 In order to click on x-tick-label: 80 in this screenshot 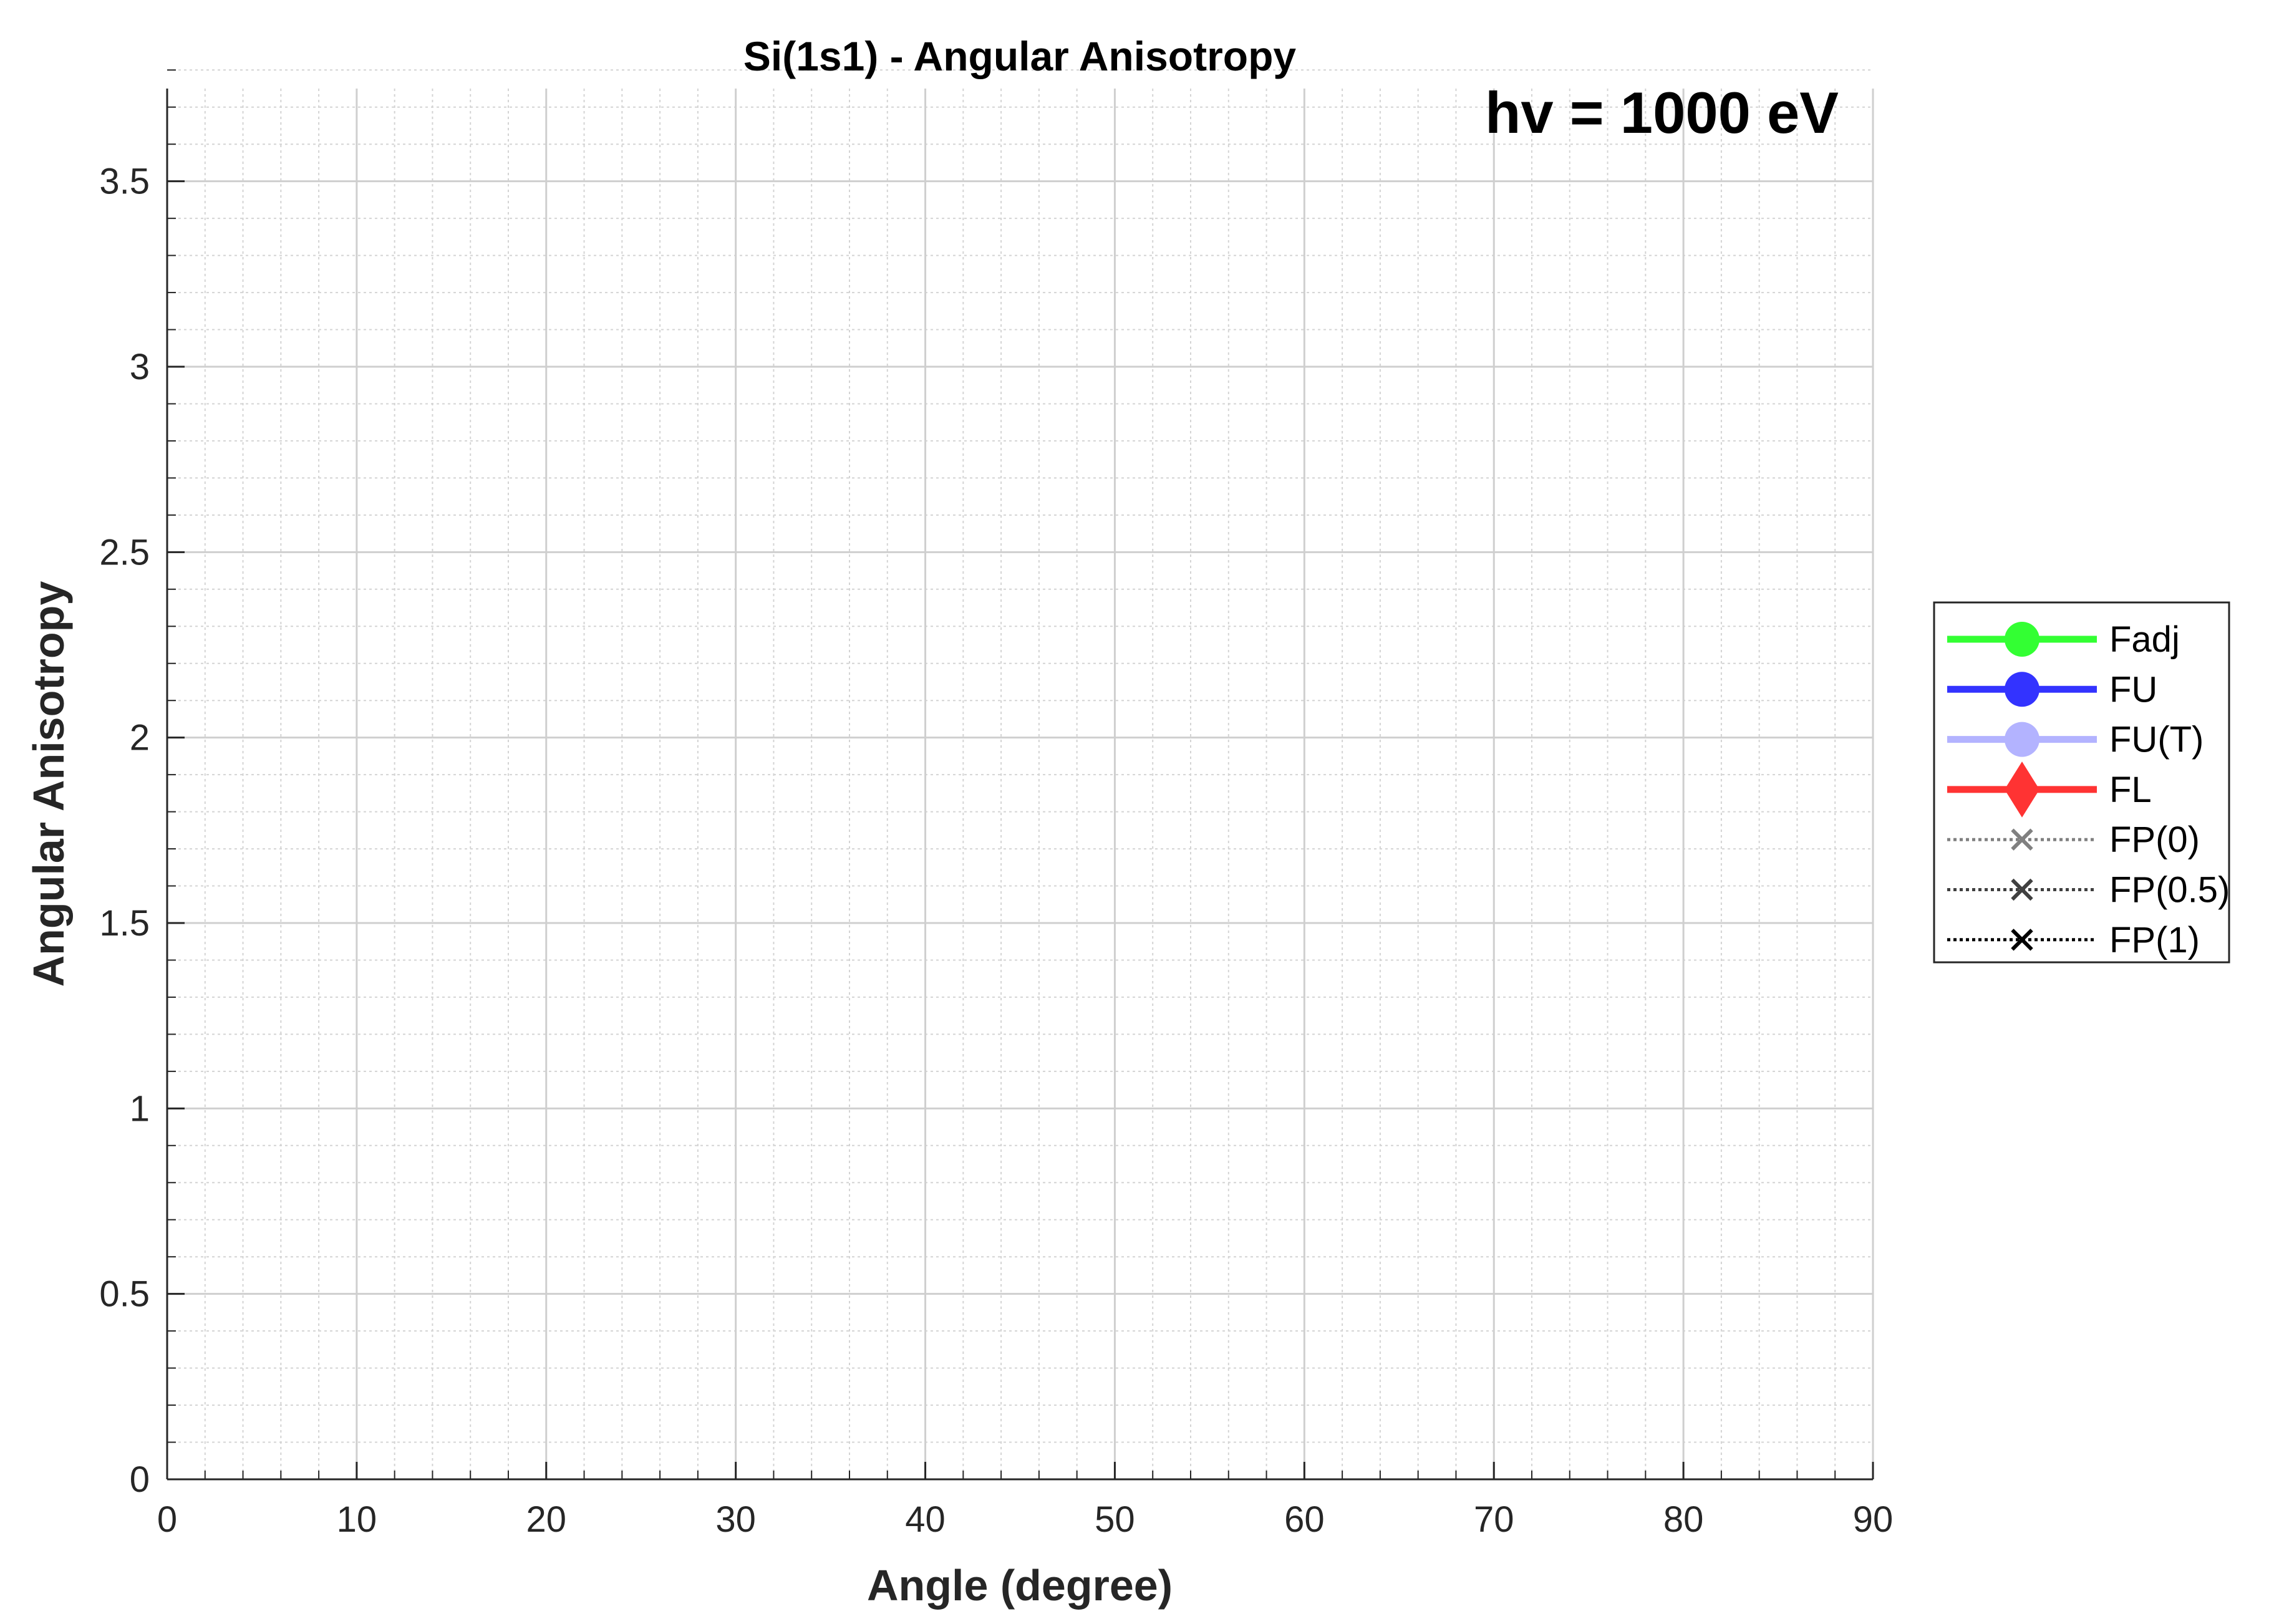, I will do `click(1683, 1519)`.